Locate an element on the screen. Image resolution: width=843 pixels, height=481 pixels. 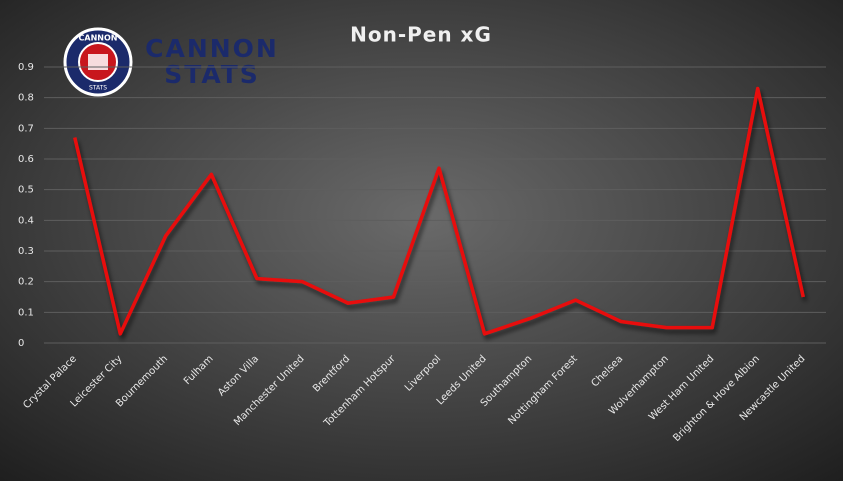
logo-cannon is located at coordinates (98, 62).